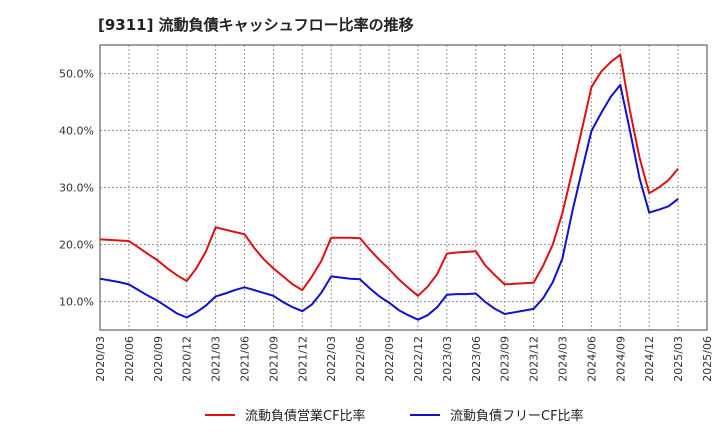 This screenshot has height=440, width=720. Describe the element at coordinates (707, 359) in the screenshot. I see `x-tick-label: 2025/06` at that location.